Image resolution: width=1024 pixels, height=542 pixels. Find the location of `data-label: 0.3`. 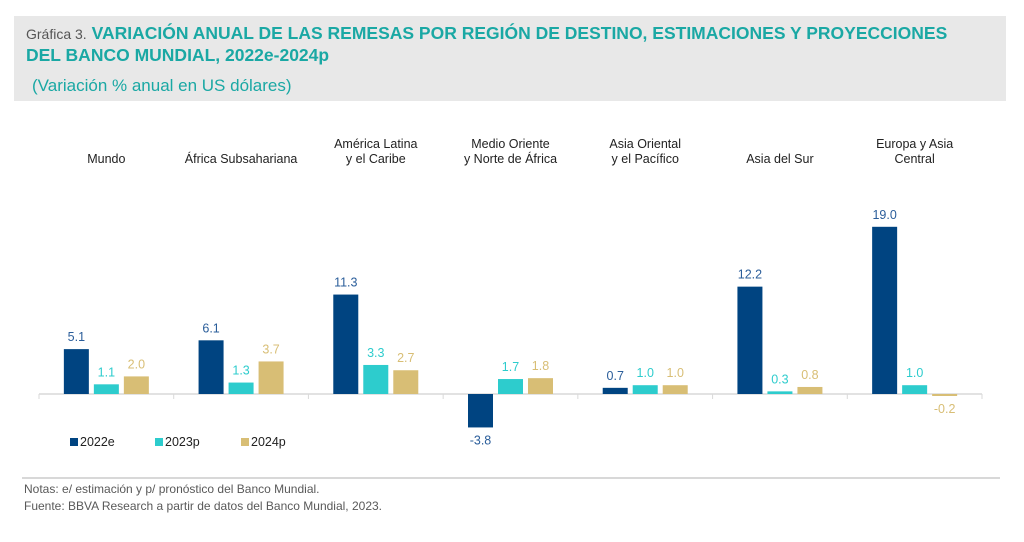

data-label: 0.3 is located at coordinates (779, 379).